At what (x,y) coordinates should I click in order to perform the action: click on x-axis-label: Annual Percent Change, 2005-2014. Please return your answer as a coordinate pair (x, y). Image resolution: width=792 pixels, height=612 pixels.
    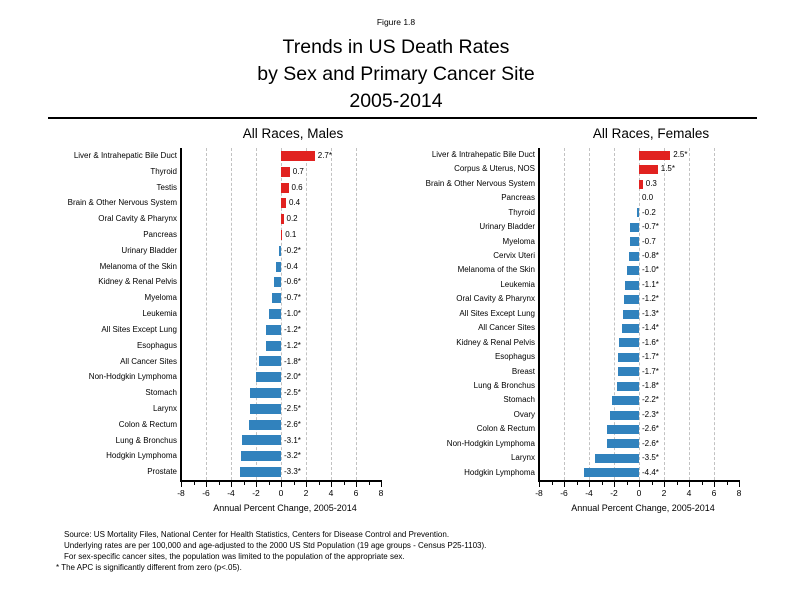
    Looking at the image, I should click on (643, 508).